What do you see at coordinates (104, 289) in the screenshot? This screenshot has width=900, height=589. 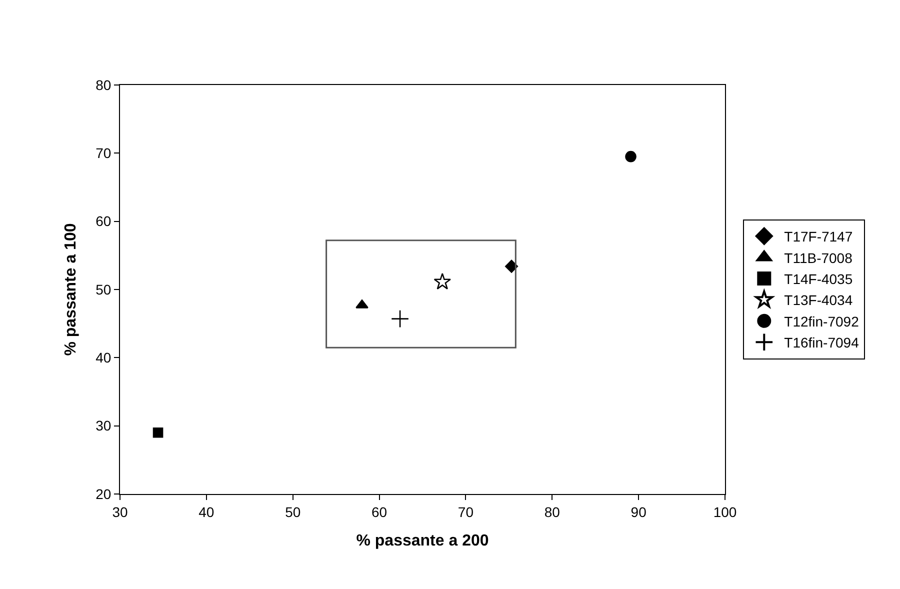 I see `y-tick-label: 50` at bounding box center [104, 289].